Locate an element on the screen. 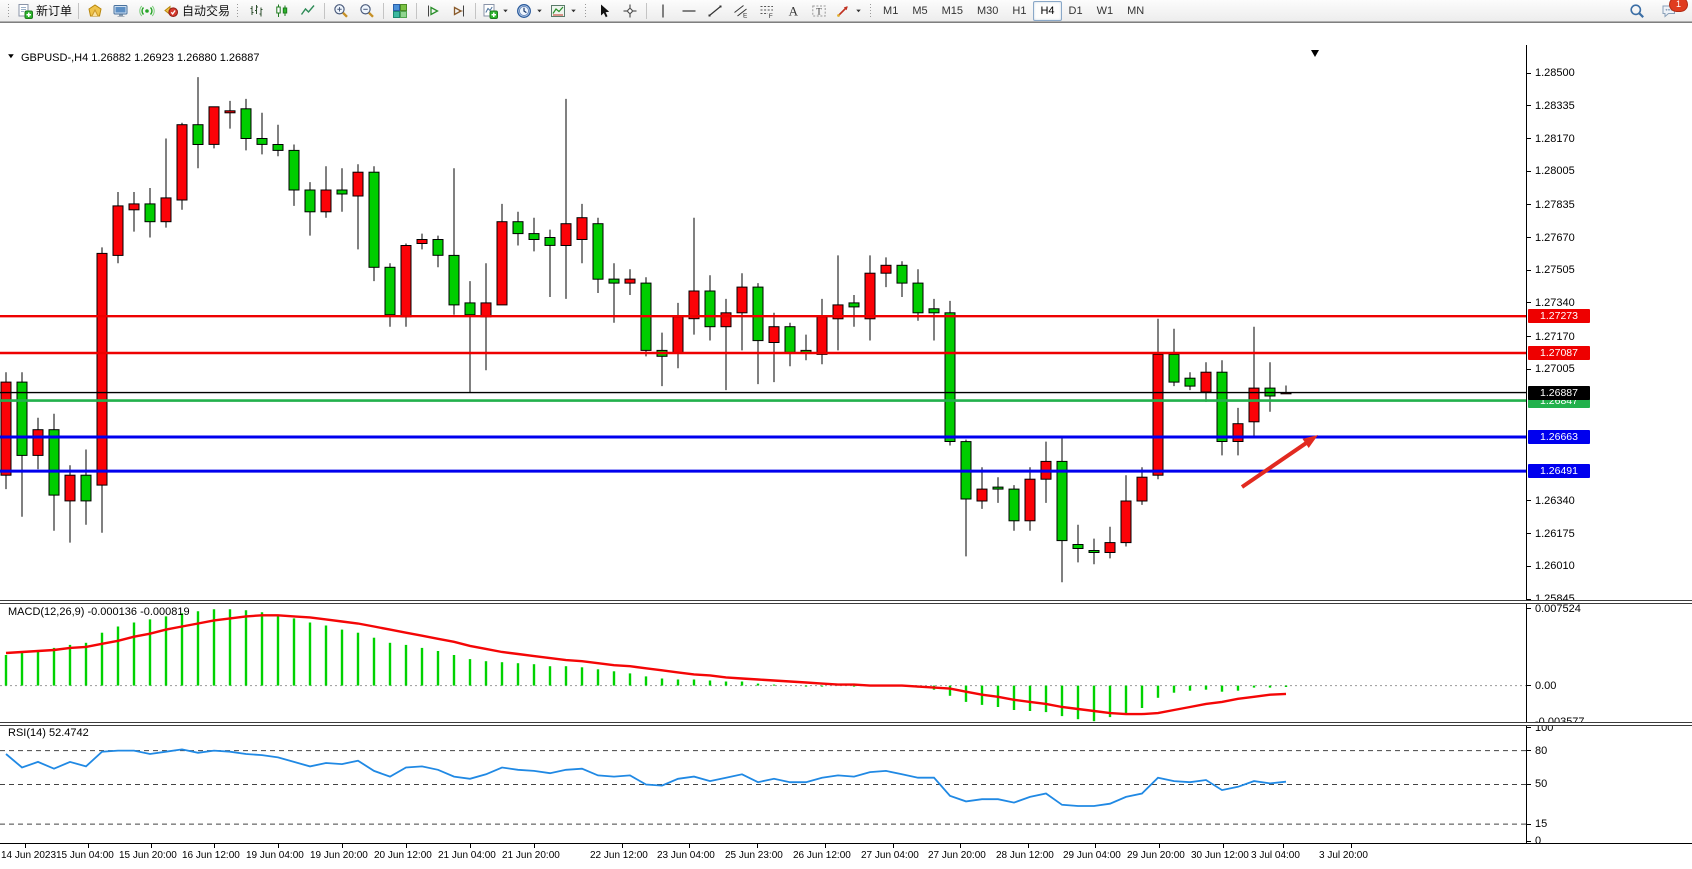 The height and width of the screenshot is (869, 1692). cursor-button is located at coordinates (604, 11).